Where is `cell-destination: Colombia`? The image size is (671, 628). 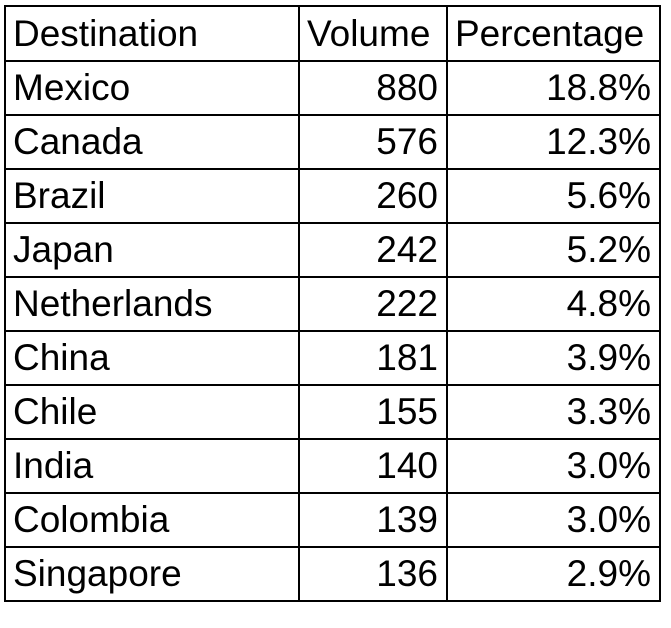 cell-destination: Colombia is located at coordinates (152, 520).